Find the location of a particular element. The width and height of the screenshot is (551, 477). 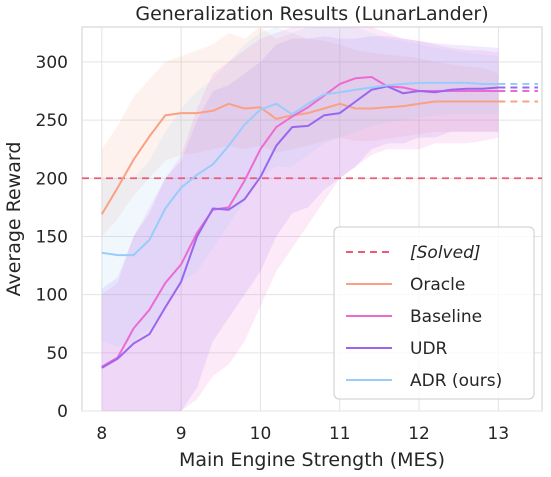

x-tick-label: 12 is located at coordinates (419, 434).